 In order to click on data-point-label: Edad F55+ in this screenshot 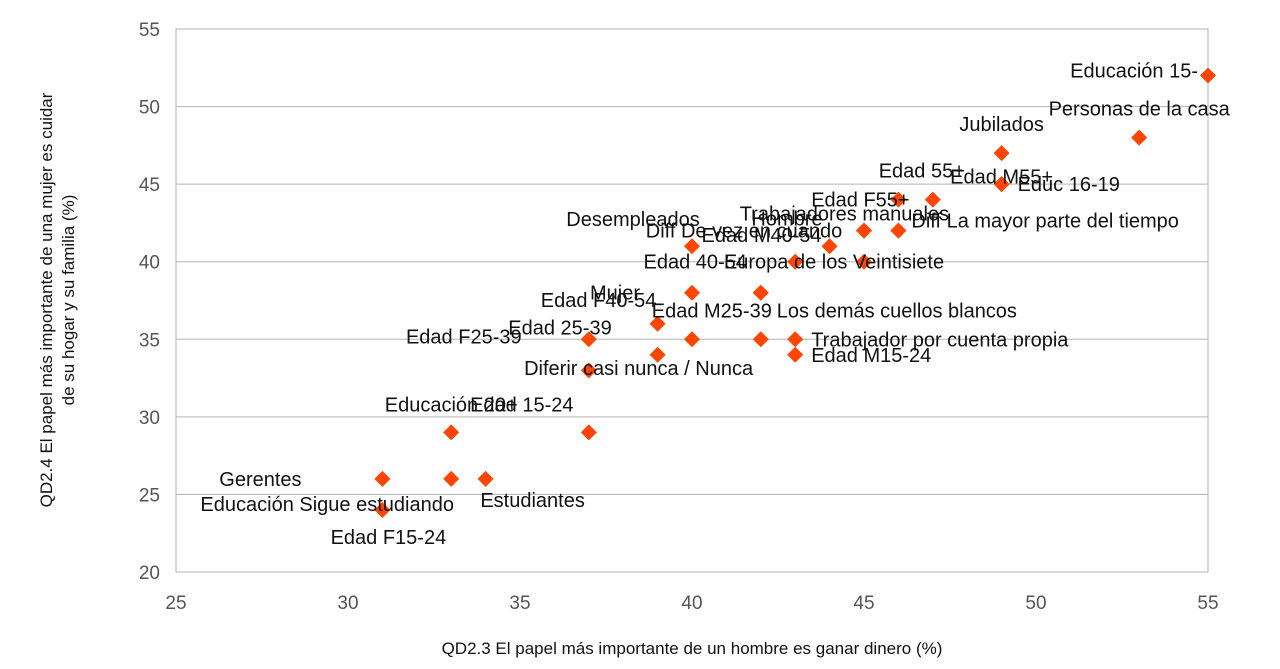, I will do `click(860, 201)`.